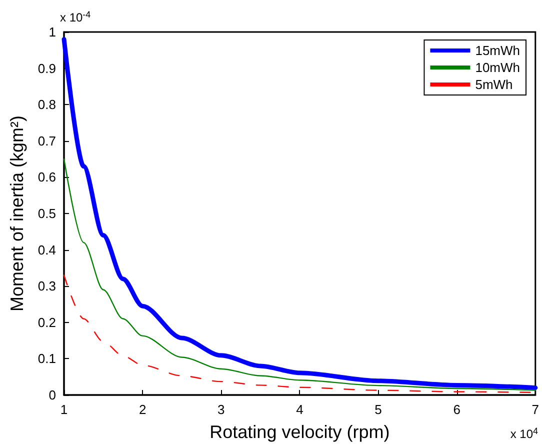 The image size is (542, 446). Describe the element at coordinates (142, 409) in the screenshot. I see `x-tick-label: 2` at that location.